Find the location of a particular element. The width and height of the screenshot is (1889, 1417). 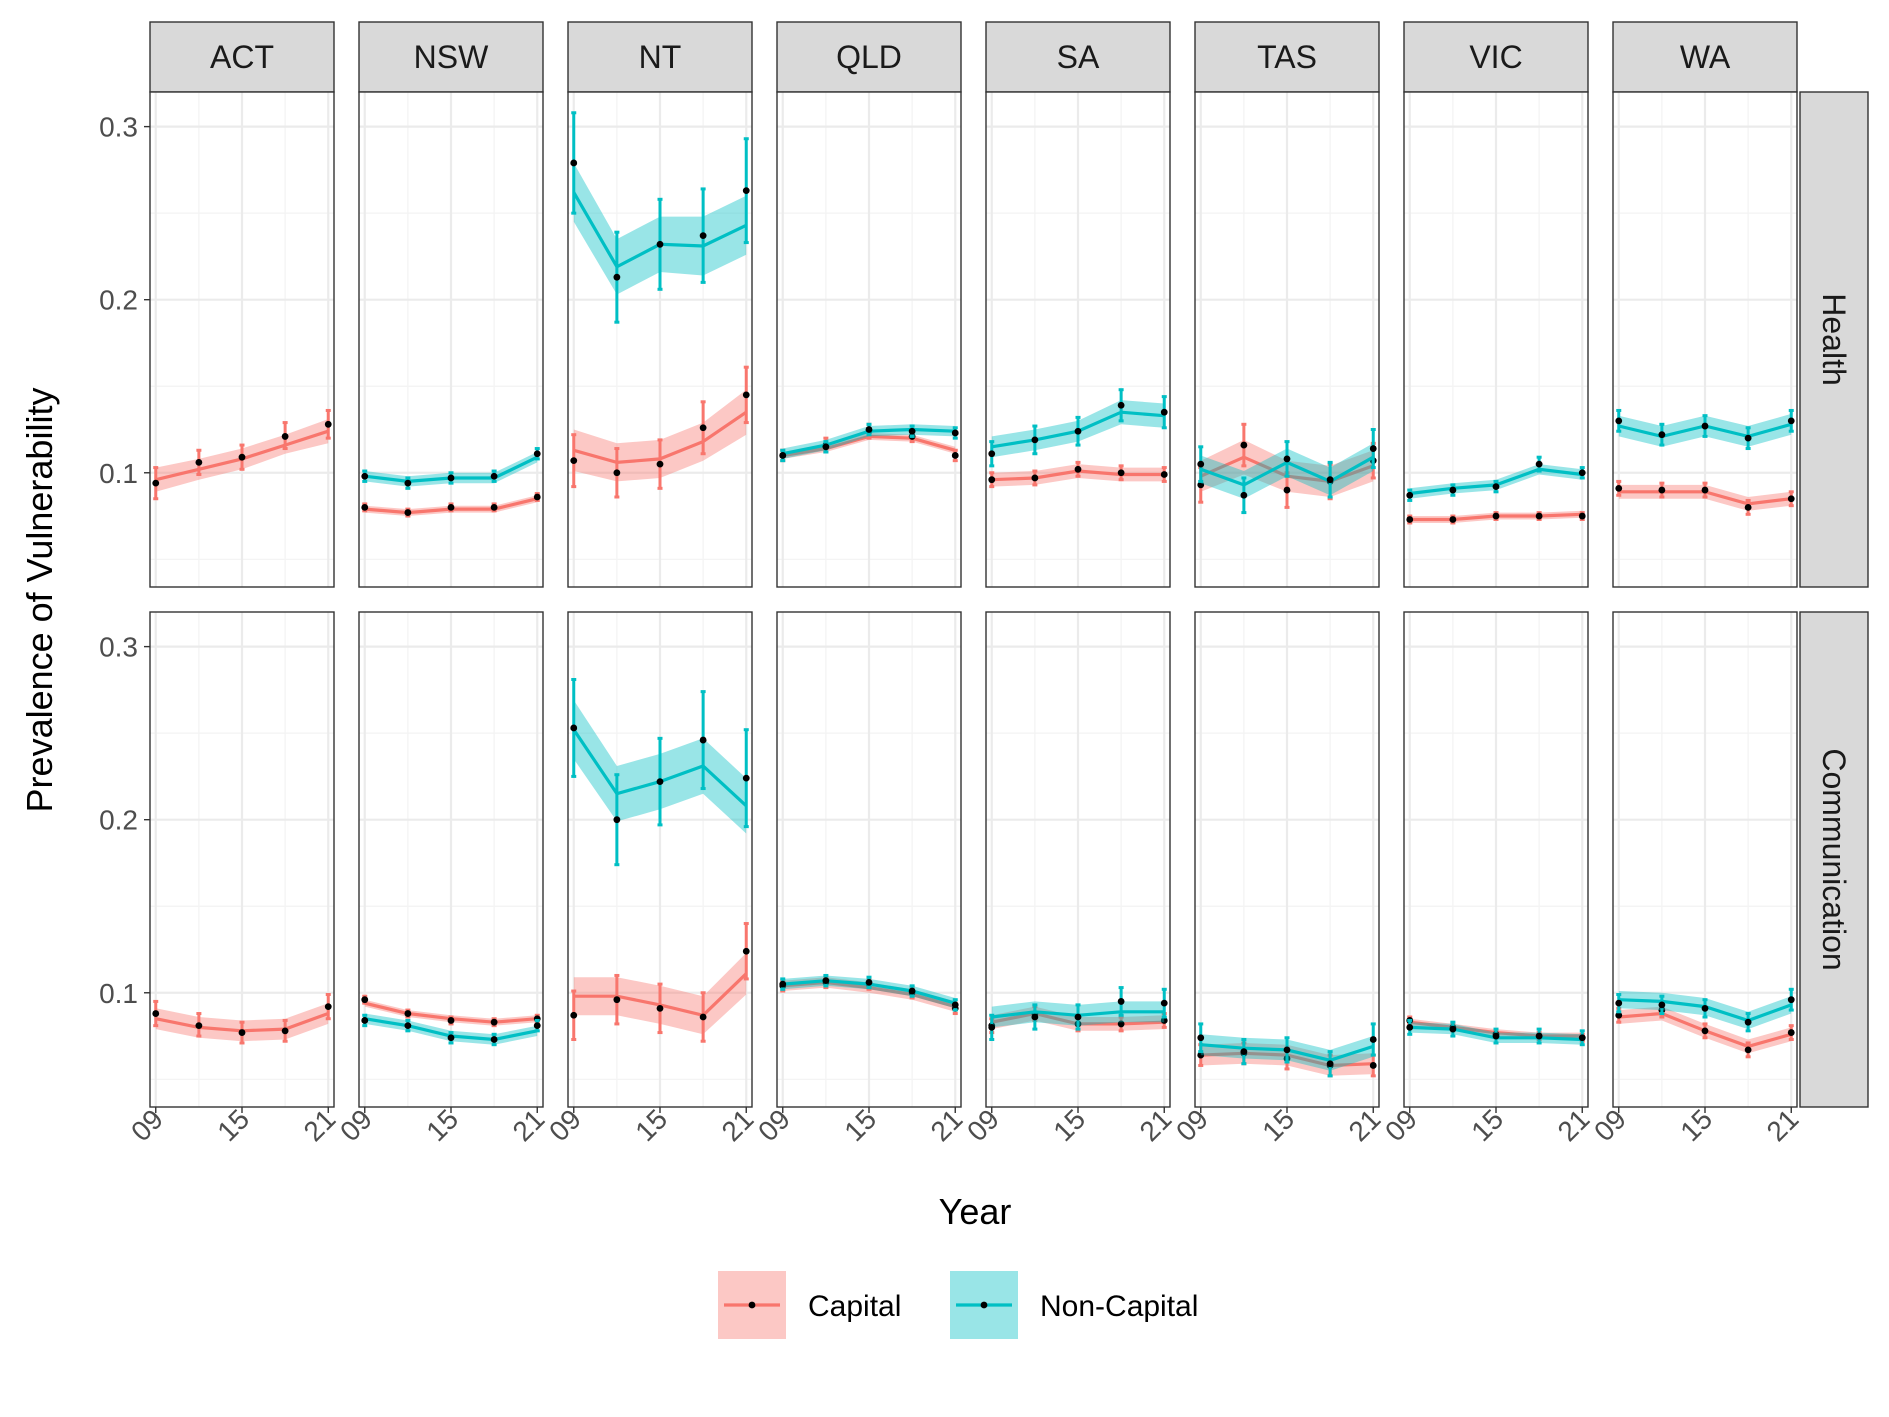

panel-border-health-qld is located at coordinates (869, 339).